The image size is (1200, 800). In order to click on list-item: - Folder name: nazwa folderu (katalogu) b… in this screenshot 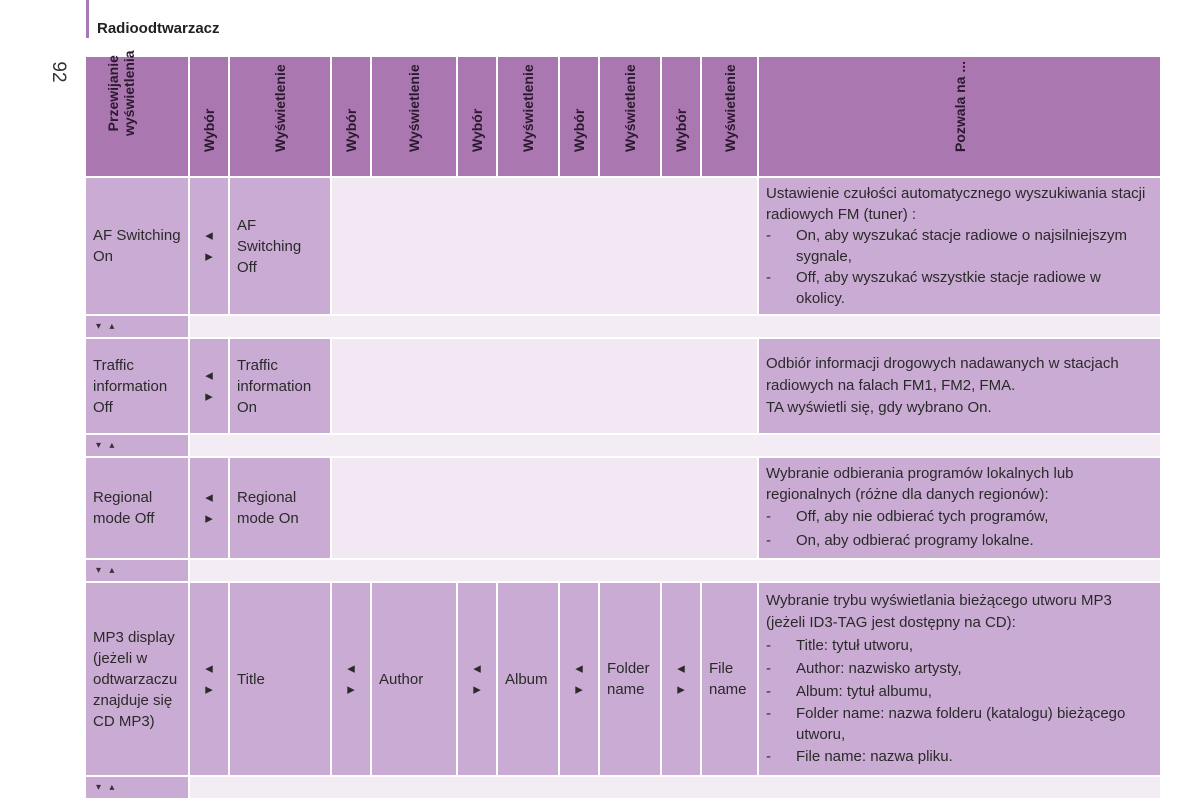, I will do `click(946, 724)`.